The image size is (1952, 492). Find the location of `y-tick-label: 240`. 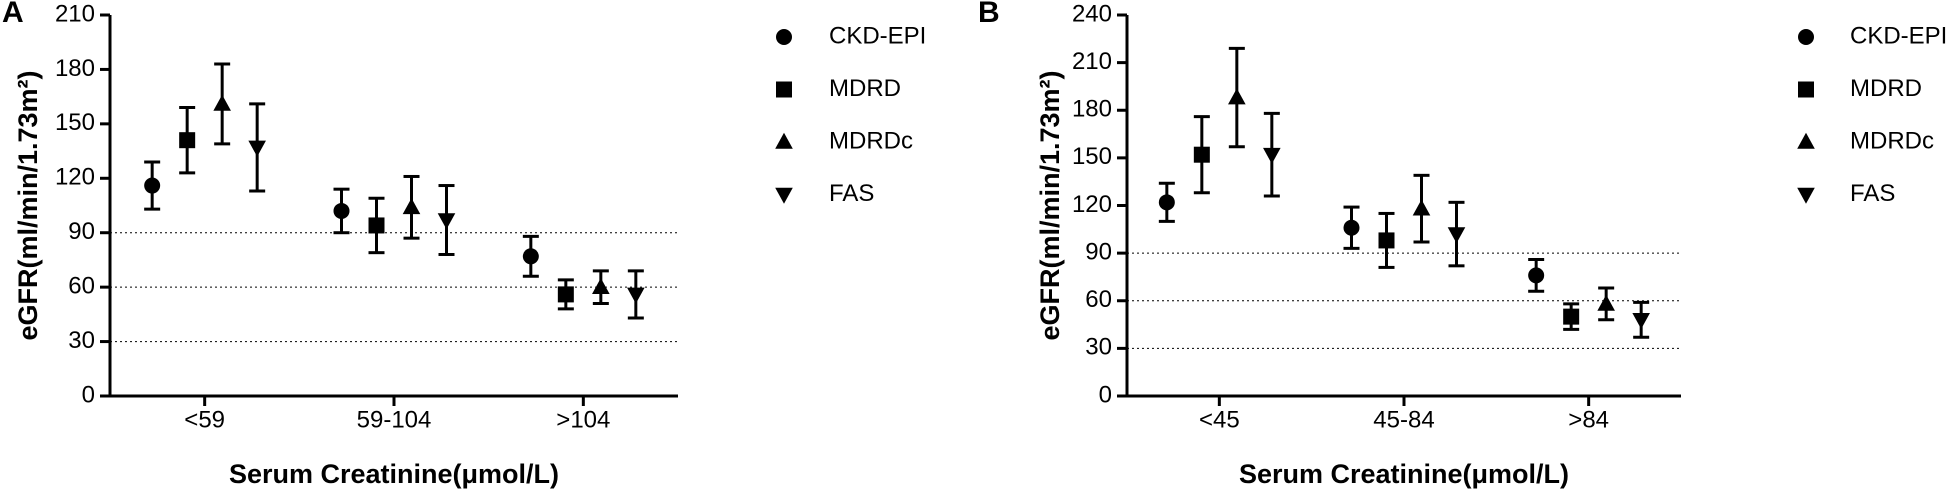

y-tick-label: 240 is located at coordinates (1092, 13).